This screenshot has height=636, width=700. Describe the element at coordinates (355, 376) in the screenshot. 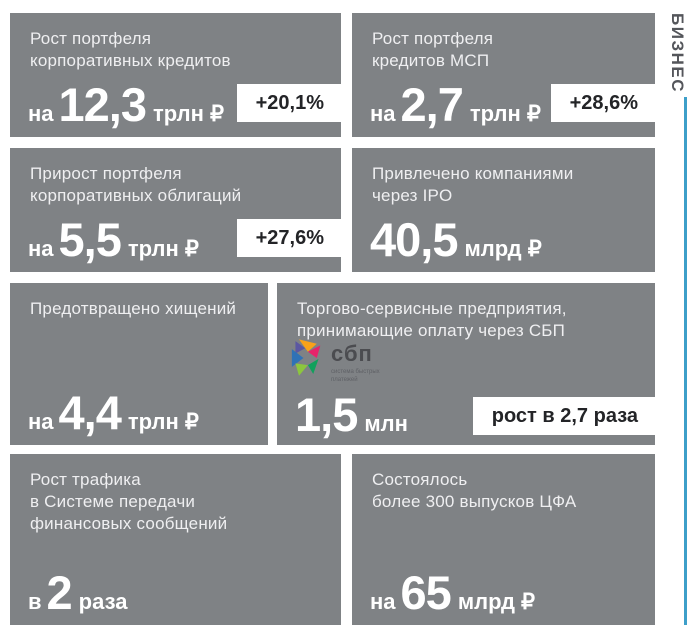

I see `sbp-logo-tagline: система быстрых платежей` at that location.